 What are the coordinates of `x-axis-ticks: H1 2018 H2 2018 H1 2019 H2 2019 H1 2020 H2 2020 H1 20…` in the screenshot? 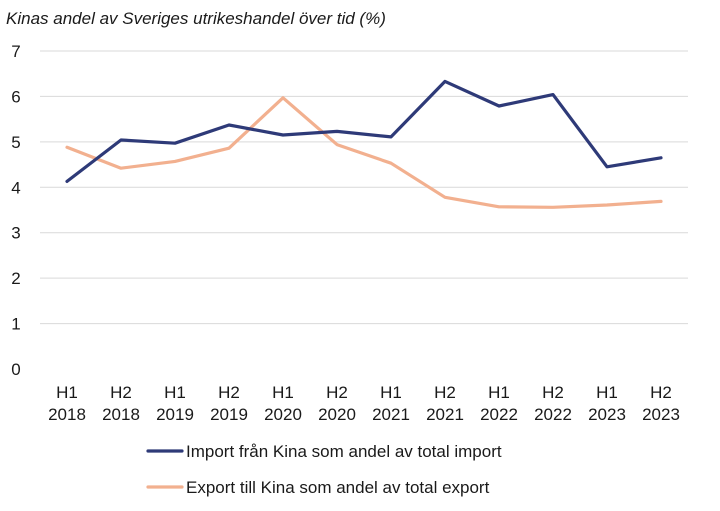 It's located at (364, 403).